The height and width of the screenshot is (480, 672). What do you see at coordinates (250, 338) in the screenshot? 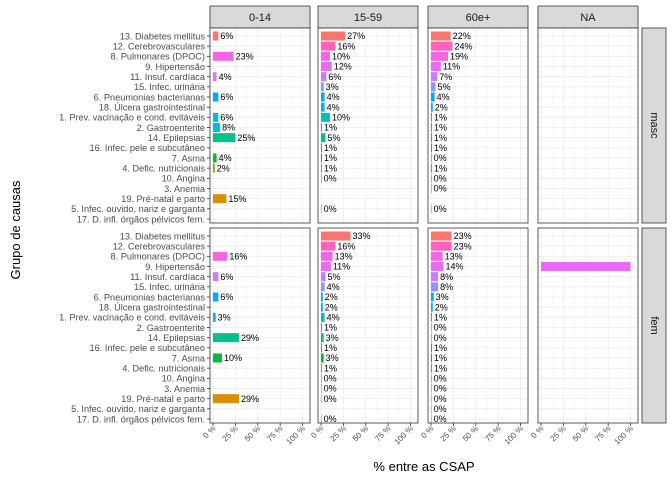
I see `data-label: 29%` at bounding box center [250, 338].